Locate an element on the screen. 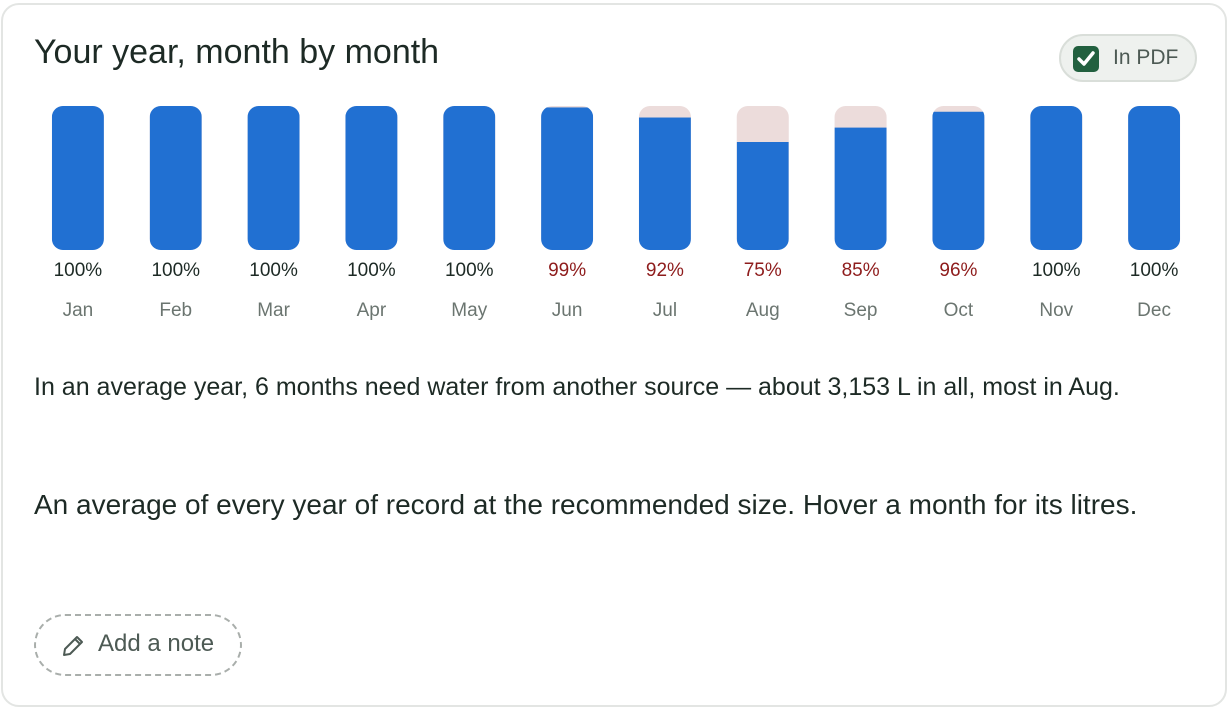 This screenshot has width=1232, height=712. x-tick-label: May is located at coordinates (469, 310).